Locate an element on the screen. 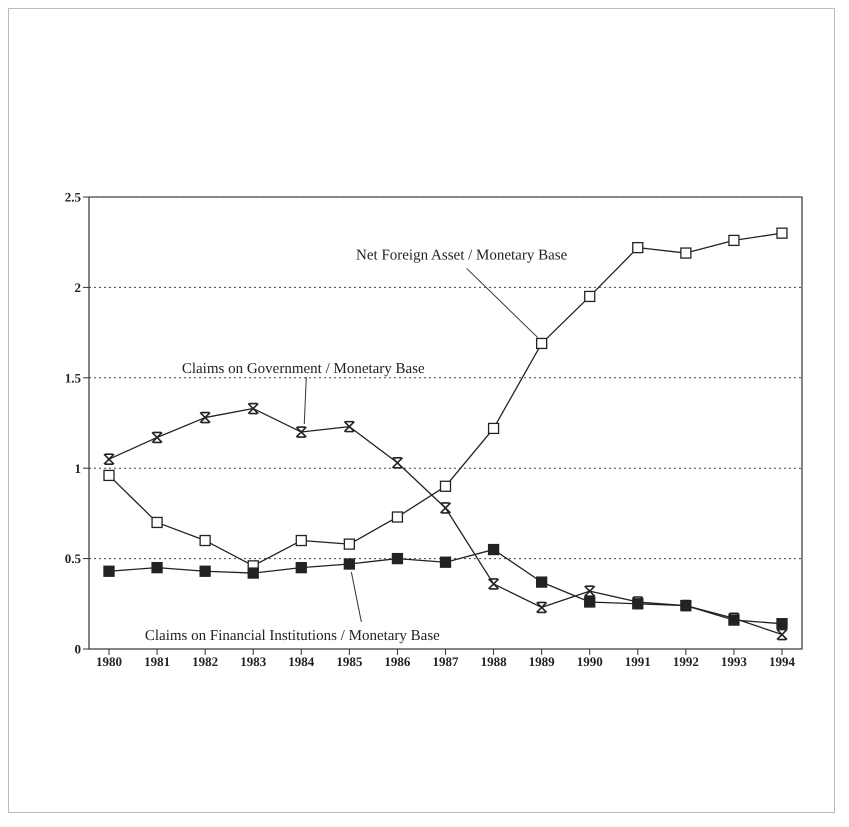  x-tick-label: 1985 is located at coordinates (349, 662).